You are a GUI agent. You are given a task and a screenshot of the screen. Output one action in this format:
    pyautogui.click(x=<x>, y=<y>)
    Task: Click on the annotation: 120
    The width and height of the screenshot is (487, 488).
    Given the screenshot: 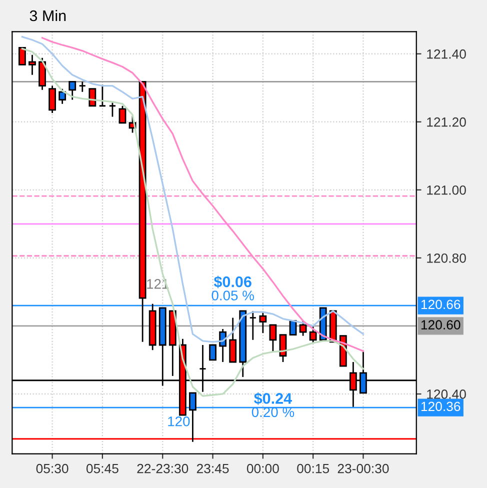 What is the action you would take?
    pyautogui.click(x=179, y=421)
    